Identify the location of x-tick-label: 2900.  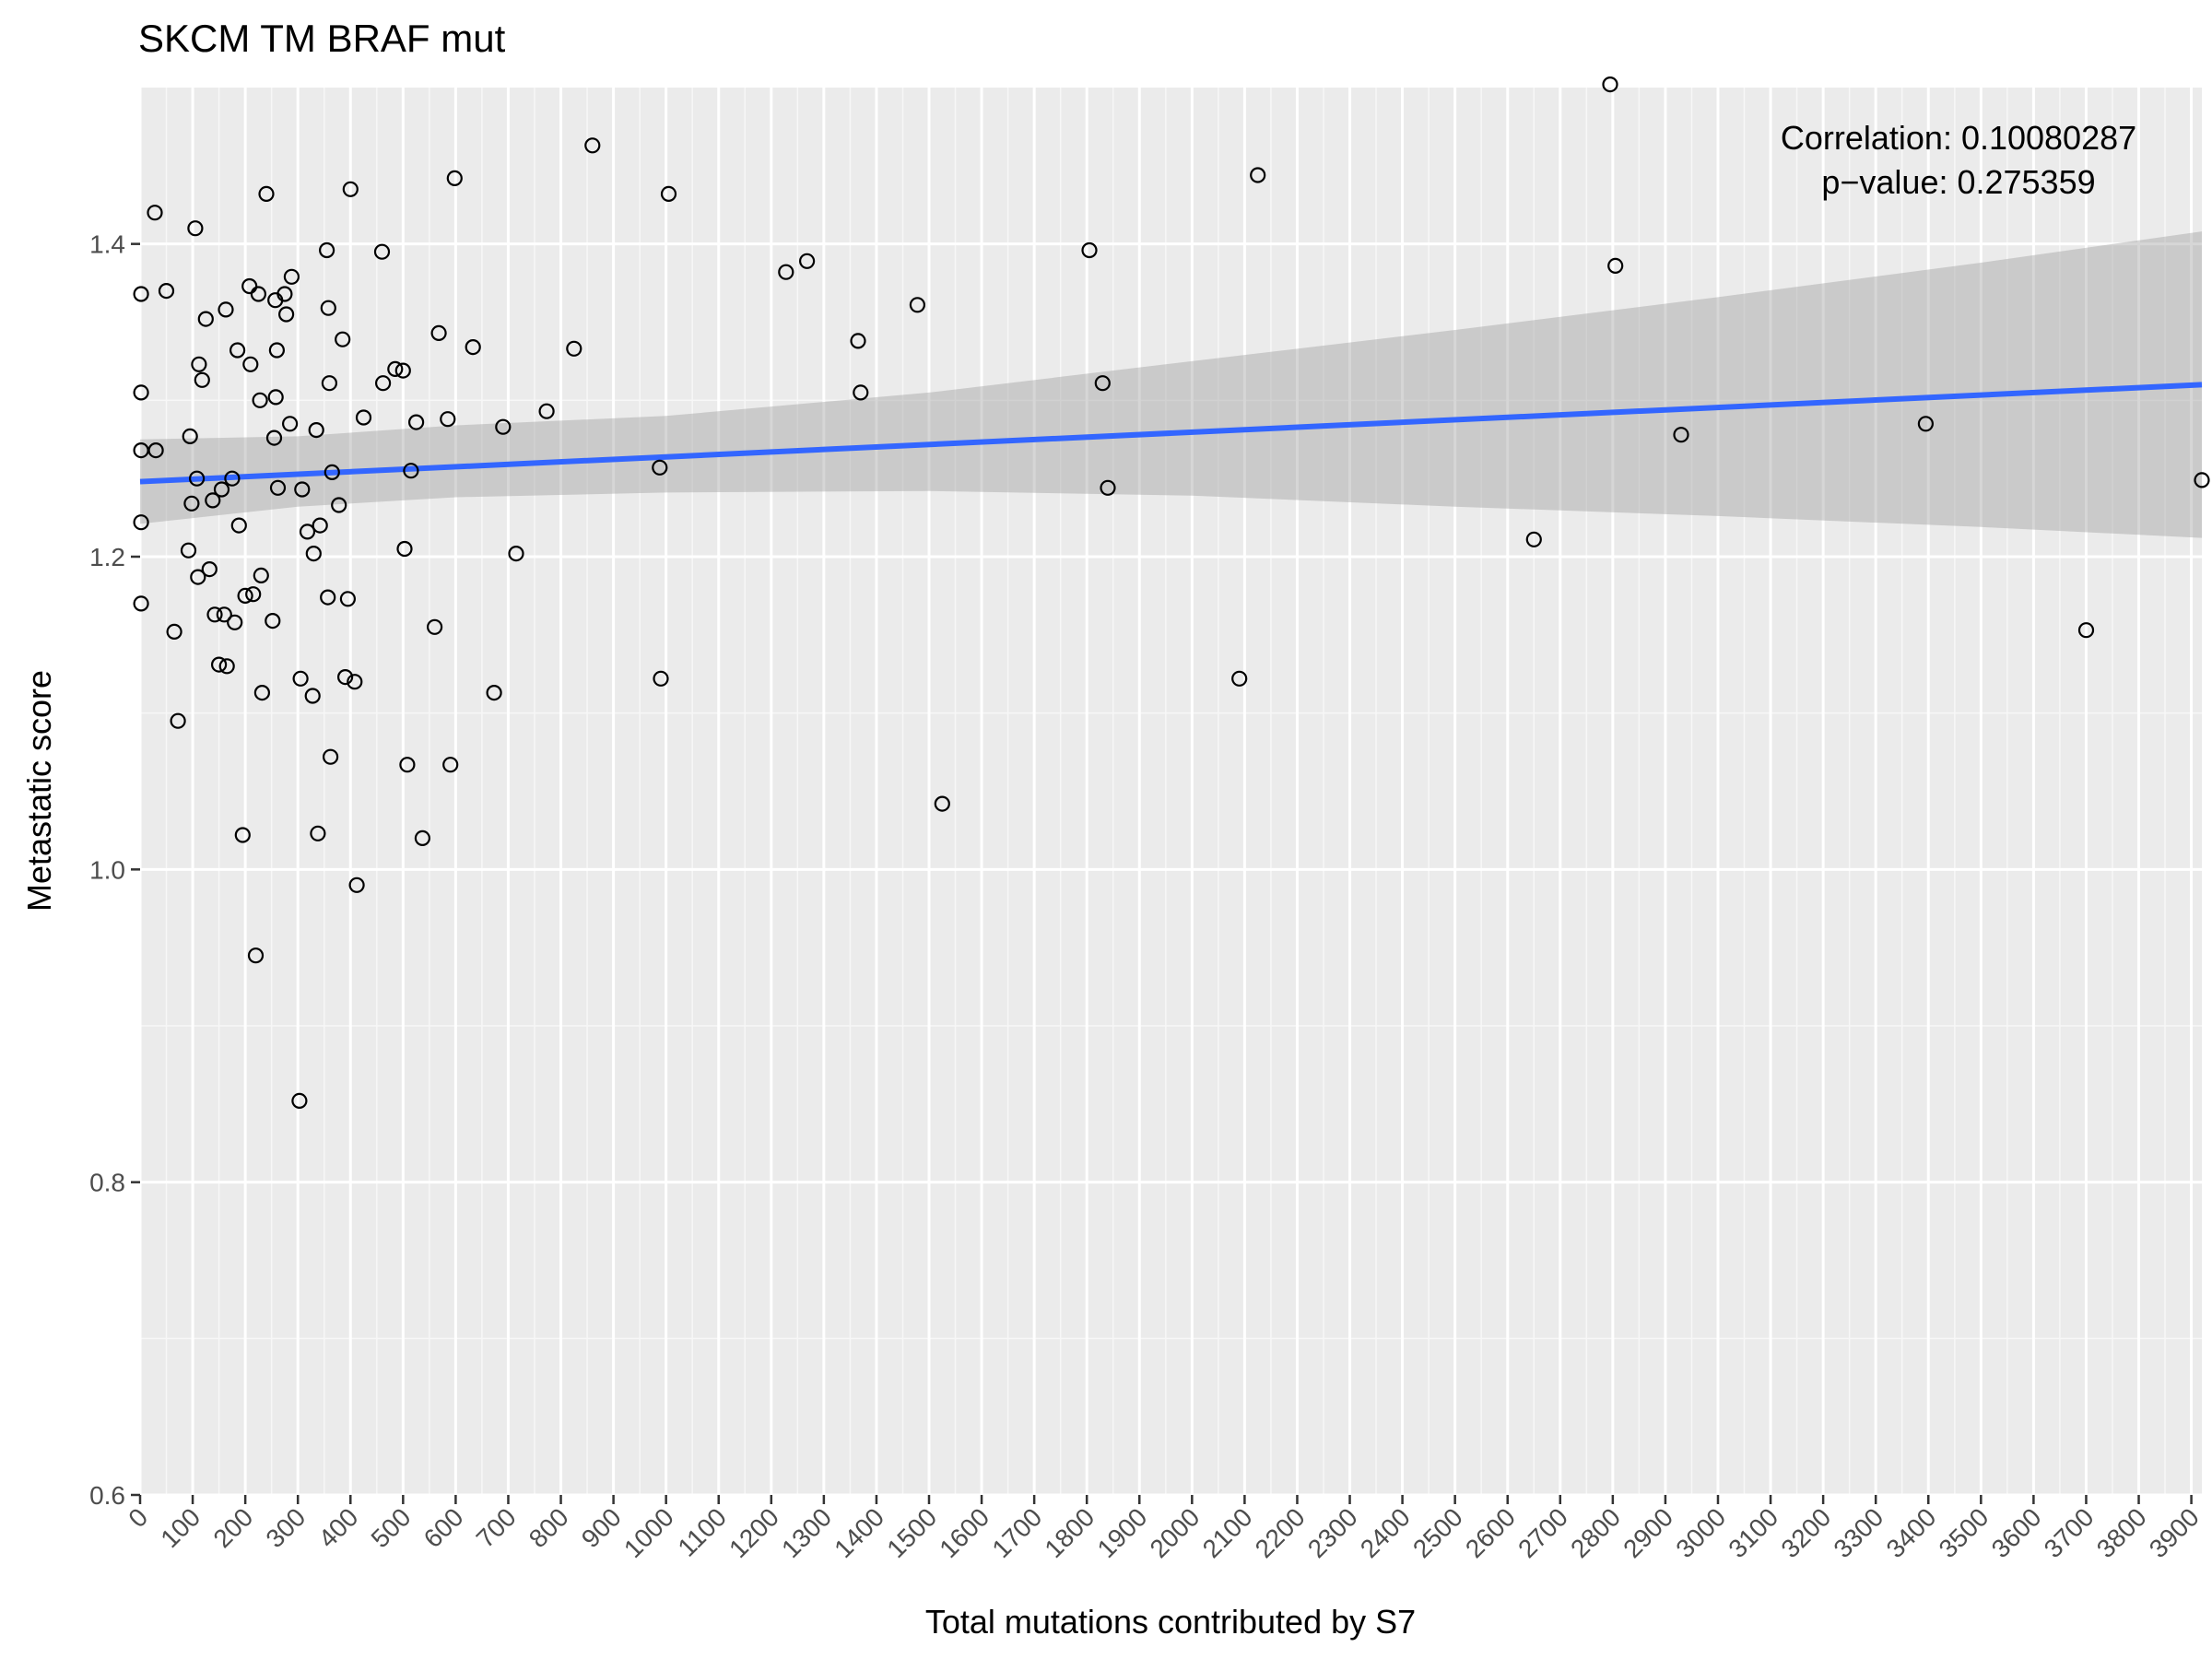
(1648, 1532).